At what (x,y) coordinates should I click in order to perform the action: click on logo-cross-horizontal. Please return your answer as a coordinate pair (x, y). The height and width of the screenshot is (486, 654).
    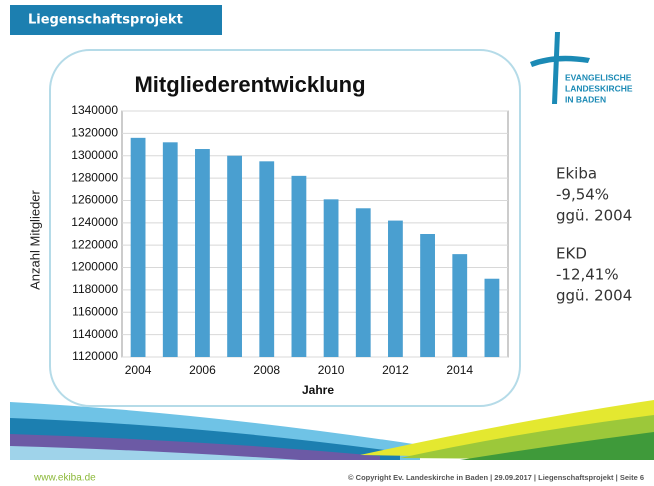
    Looking at the image, I should click on (560, 61).